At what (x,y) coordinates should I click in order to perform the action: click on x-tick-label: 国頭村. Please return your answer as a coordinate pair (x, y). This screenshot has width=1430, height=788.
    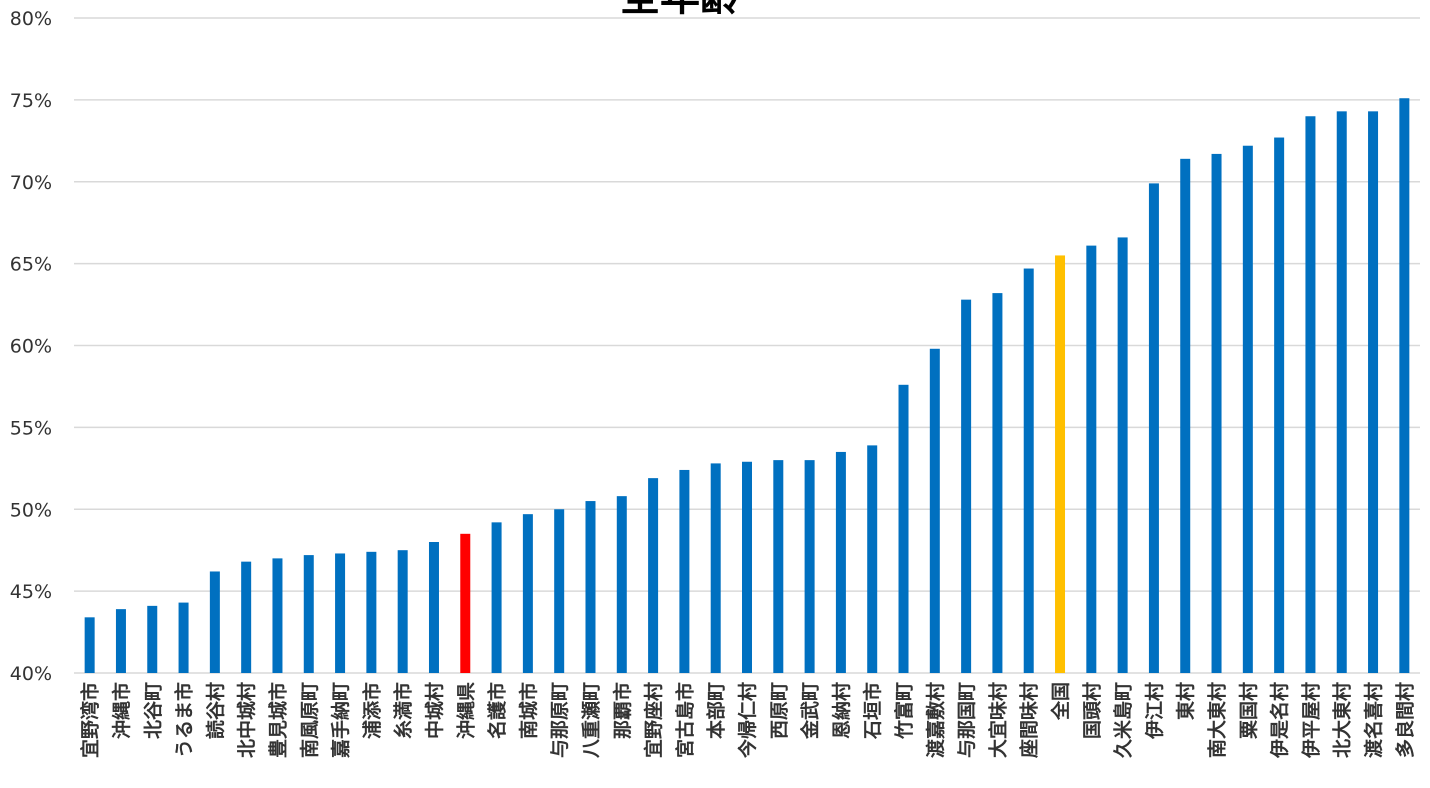
    Looking at the image, I should click on (1091, 710).